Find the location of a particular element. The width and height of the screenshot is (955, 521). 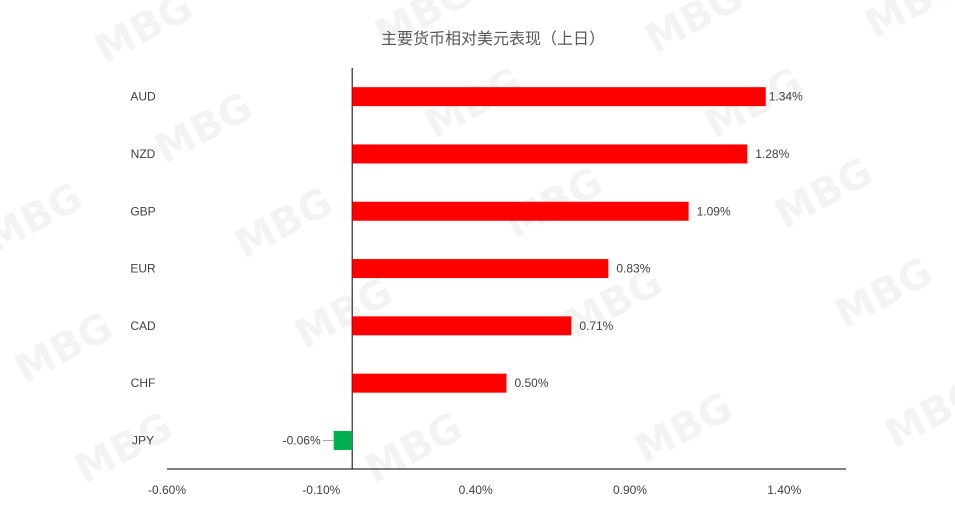

x-tick-label: 0.40% is located at coordinates (476, 490).